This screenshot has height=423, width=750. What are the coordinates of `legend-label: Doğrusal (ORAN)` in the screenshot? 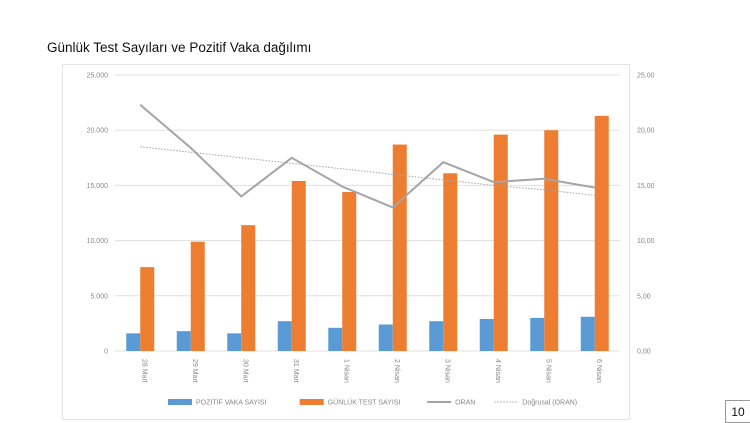 It's located at (549, 403).